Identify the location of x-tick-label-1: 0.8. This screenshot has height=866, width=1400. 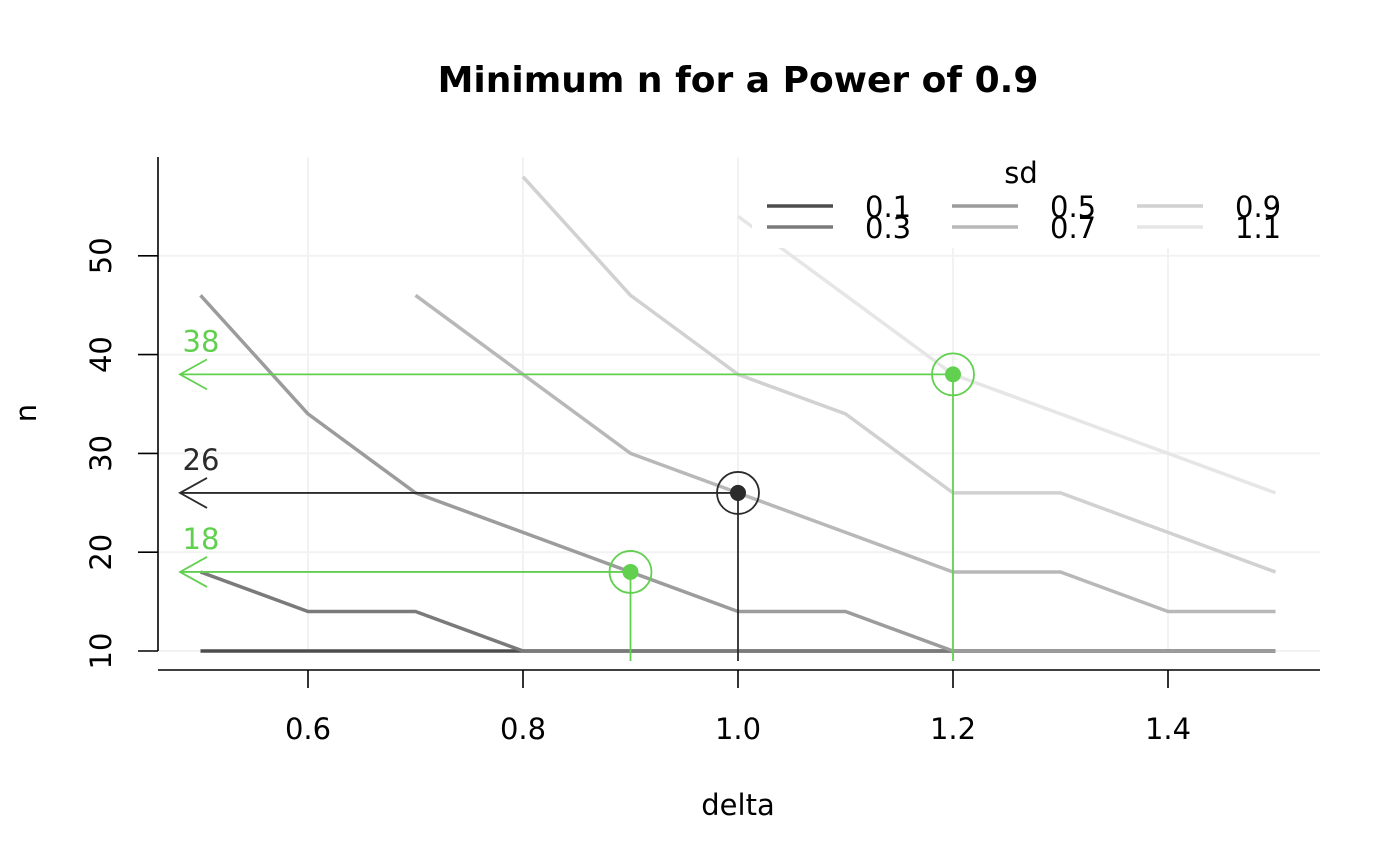
(523, 729).